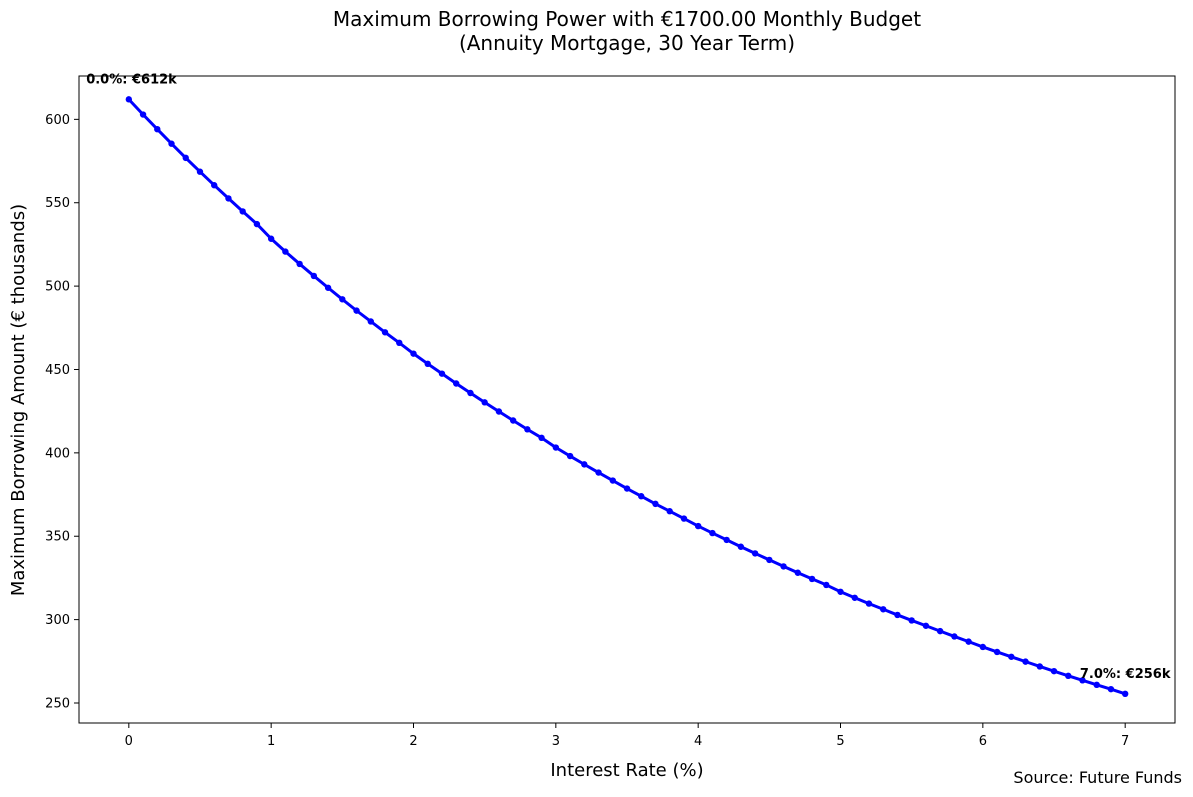  Describe the element at coordinates (983, 741) in the screenshot. I see `x-tick-label: 6` at that location.